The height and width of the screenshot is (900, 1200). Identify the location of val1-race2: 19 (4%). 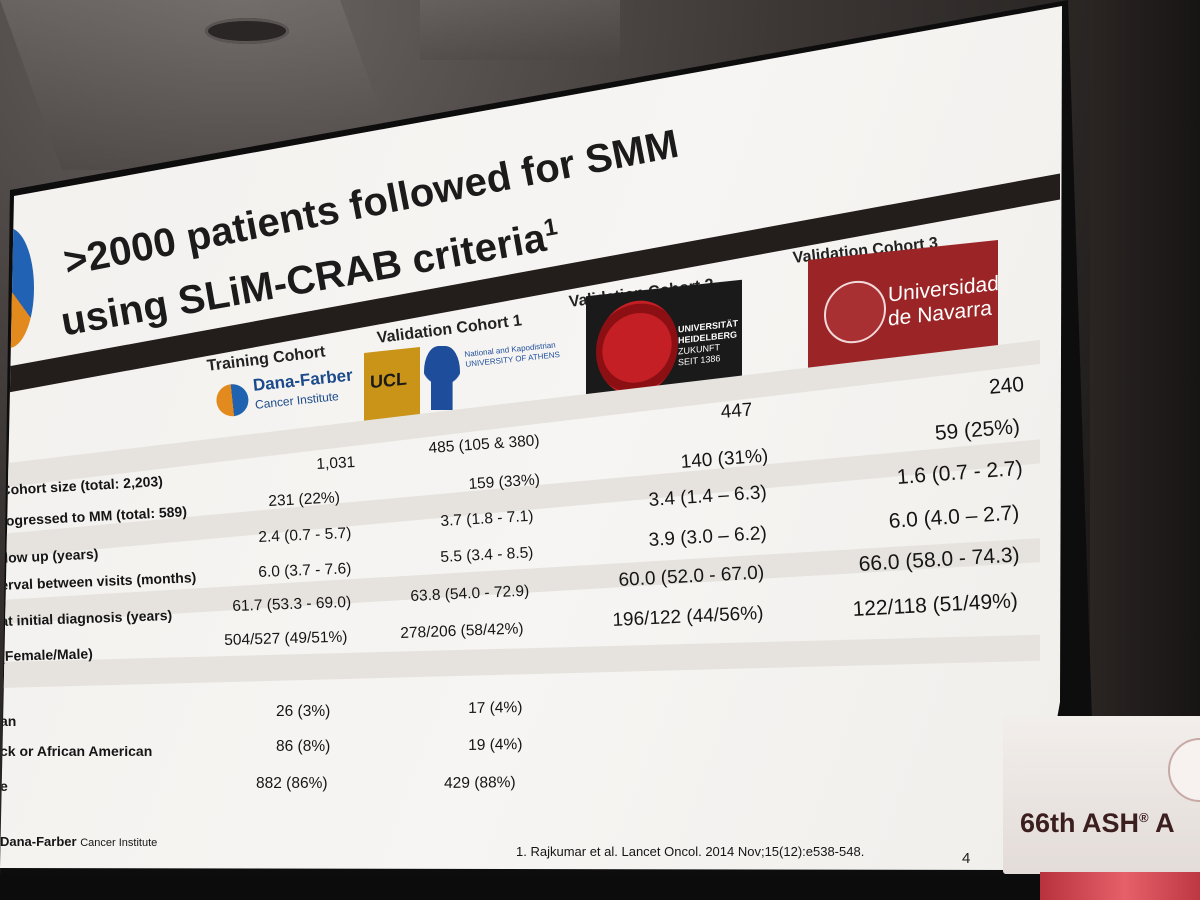
(495, 745).